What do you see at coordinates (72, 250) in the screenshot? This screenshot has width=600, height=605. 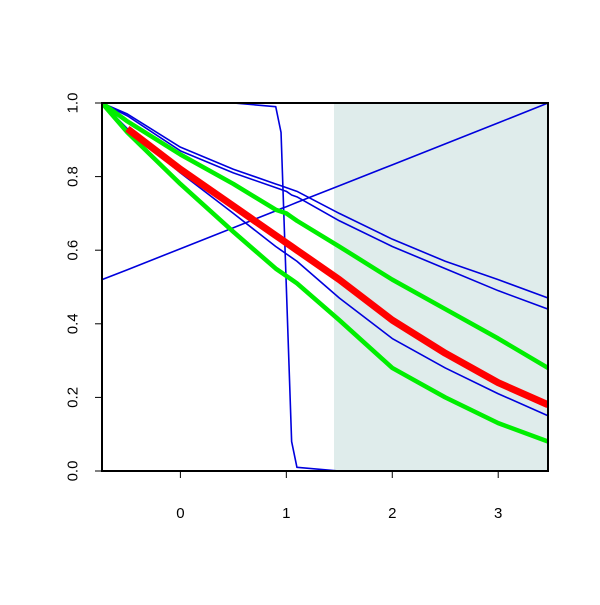 I see `y-tick-label: 0.6` at bounding box center [72, 250].